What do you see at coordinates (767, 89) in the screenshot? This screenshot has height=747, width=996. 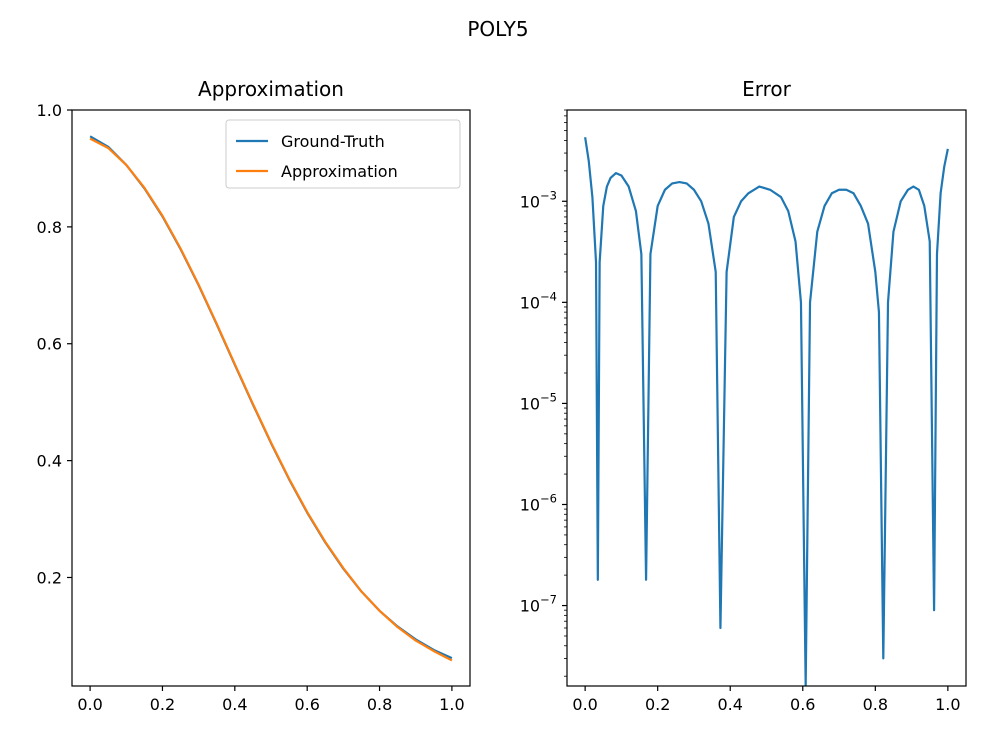 I see `panel-title: Error` at bounding box center [767, 89].